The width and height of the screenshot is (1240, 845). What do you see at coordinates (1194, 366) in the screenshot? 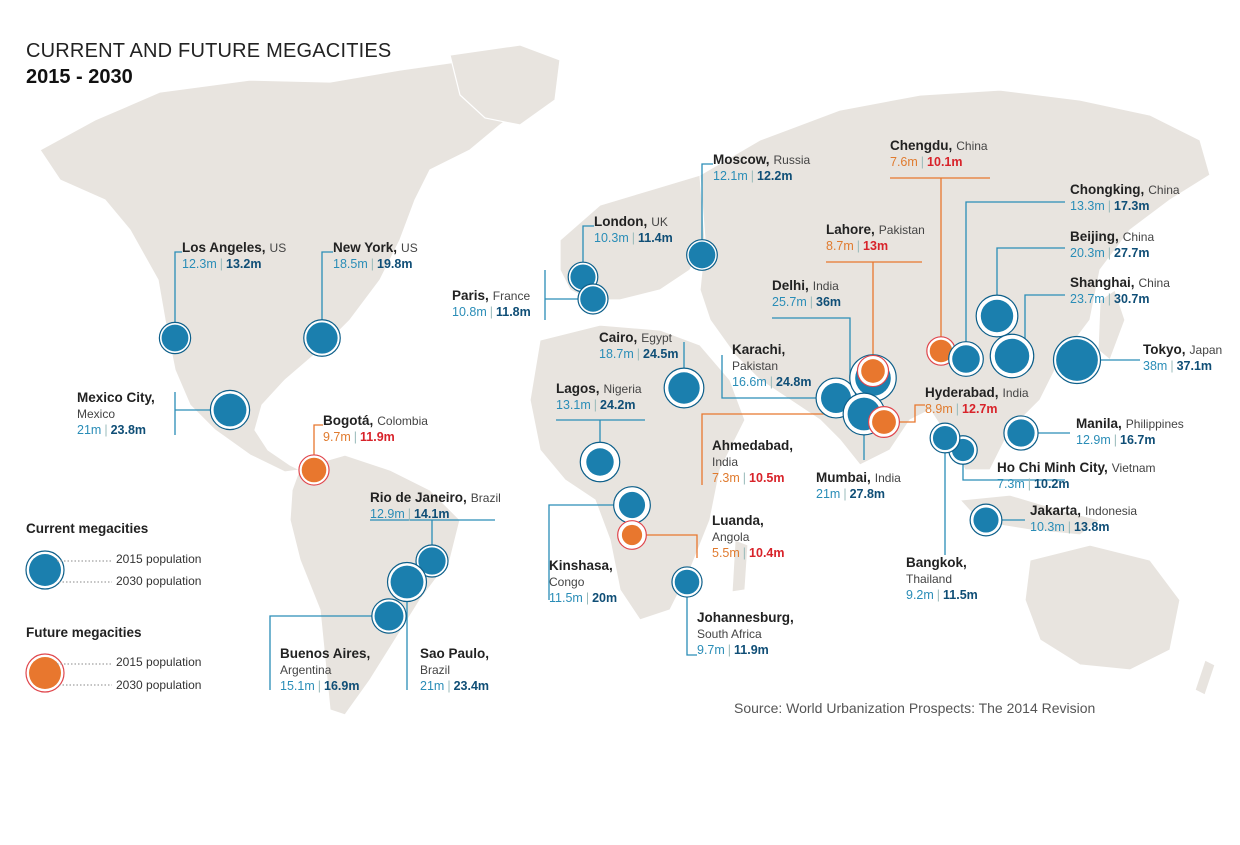
I see `tokyo-pop-2030: 37.1m` at bounding box center [1194, 366].